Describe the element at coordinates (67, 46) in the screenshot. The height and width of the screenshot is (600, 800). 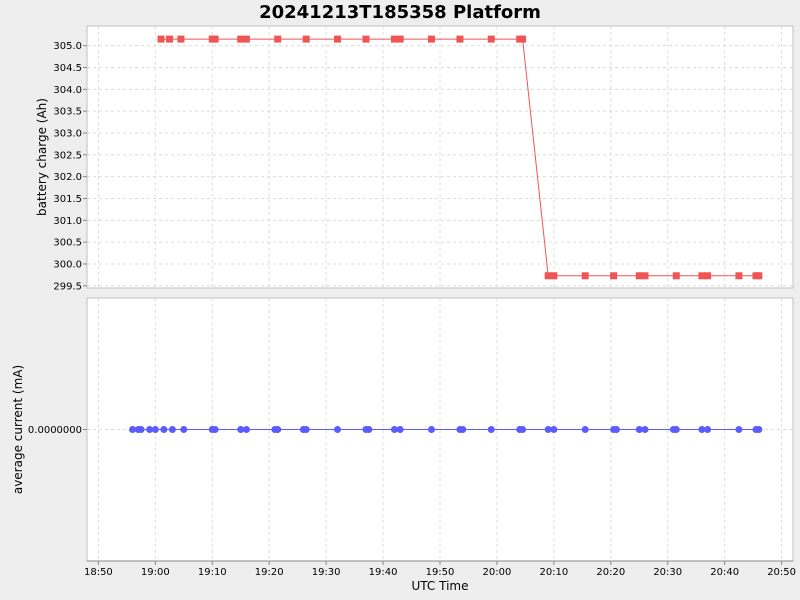
I see `y-tick-label: 305.0` at that location.